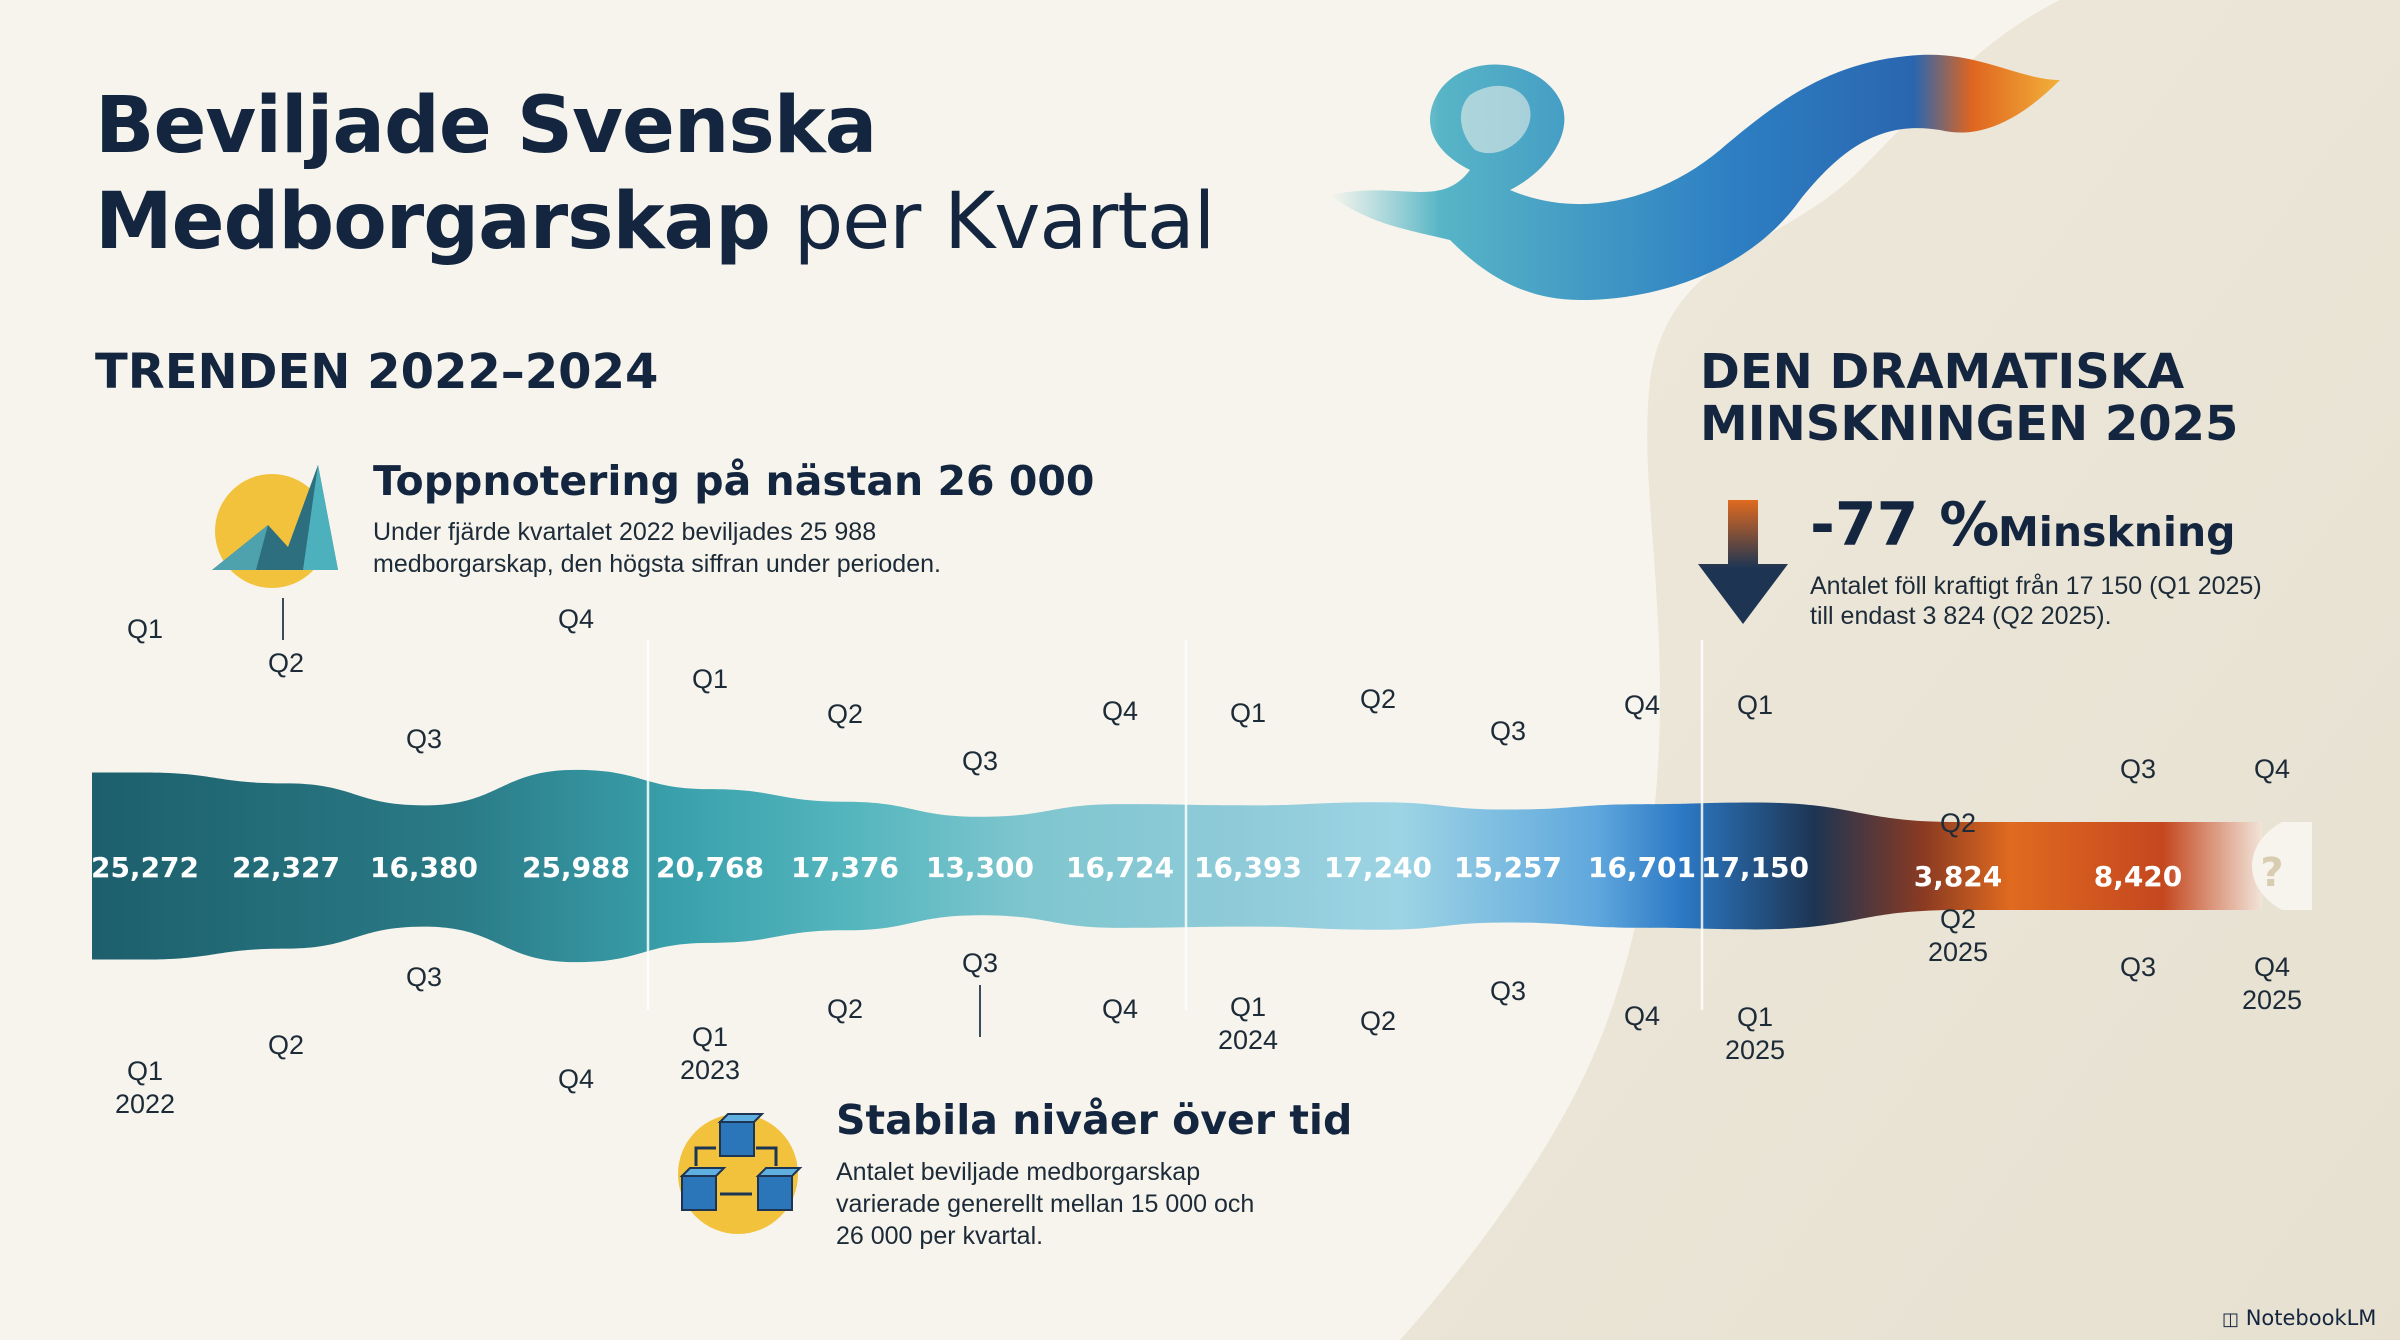  What do you see at coordinates (1958, 876) in the screenshot?
I see `data-label: 3,824` at bounding box center [1958, 876].